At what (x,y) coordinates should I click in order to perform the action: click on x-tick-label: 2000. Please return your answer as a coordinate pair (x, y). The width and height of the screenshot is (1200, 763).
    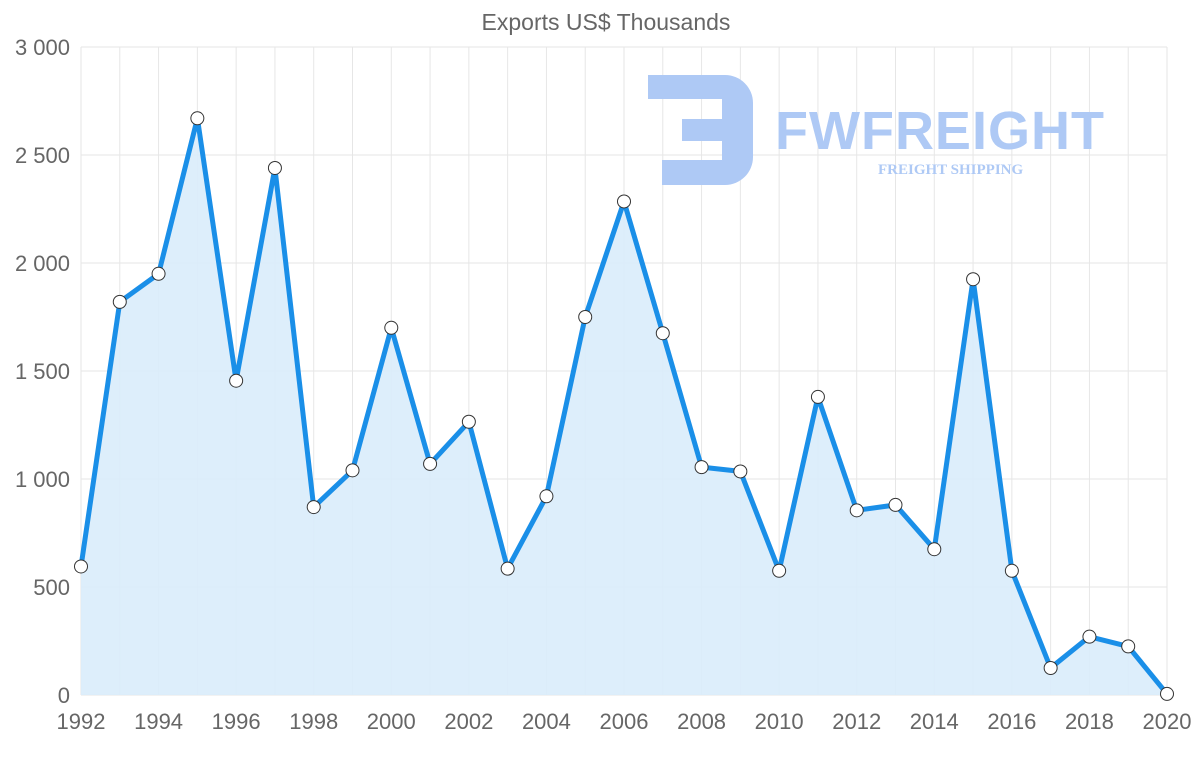
    Looking at the image, I should click on (391, 721).